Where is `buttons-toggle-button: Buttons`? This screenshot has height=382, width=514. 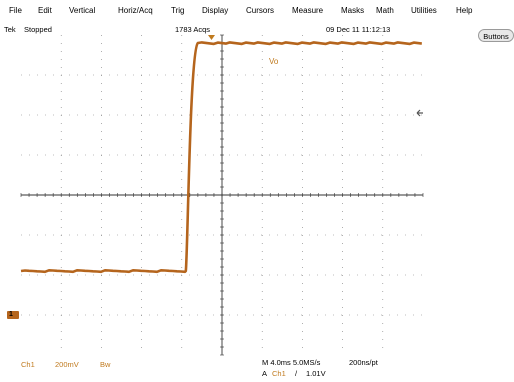
buttons-toggle-button: Buttons is located at coordinates (496, 35).